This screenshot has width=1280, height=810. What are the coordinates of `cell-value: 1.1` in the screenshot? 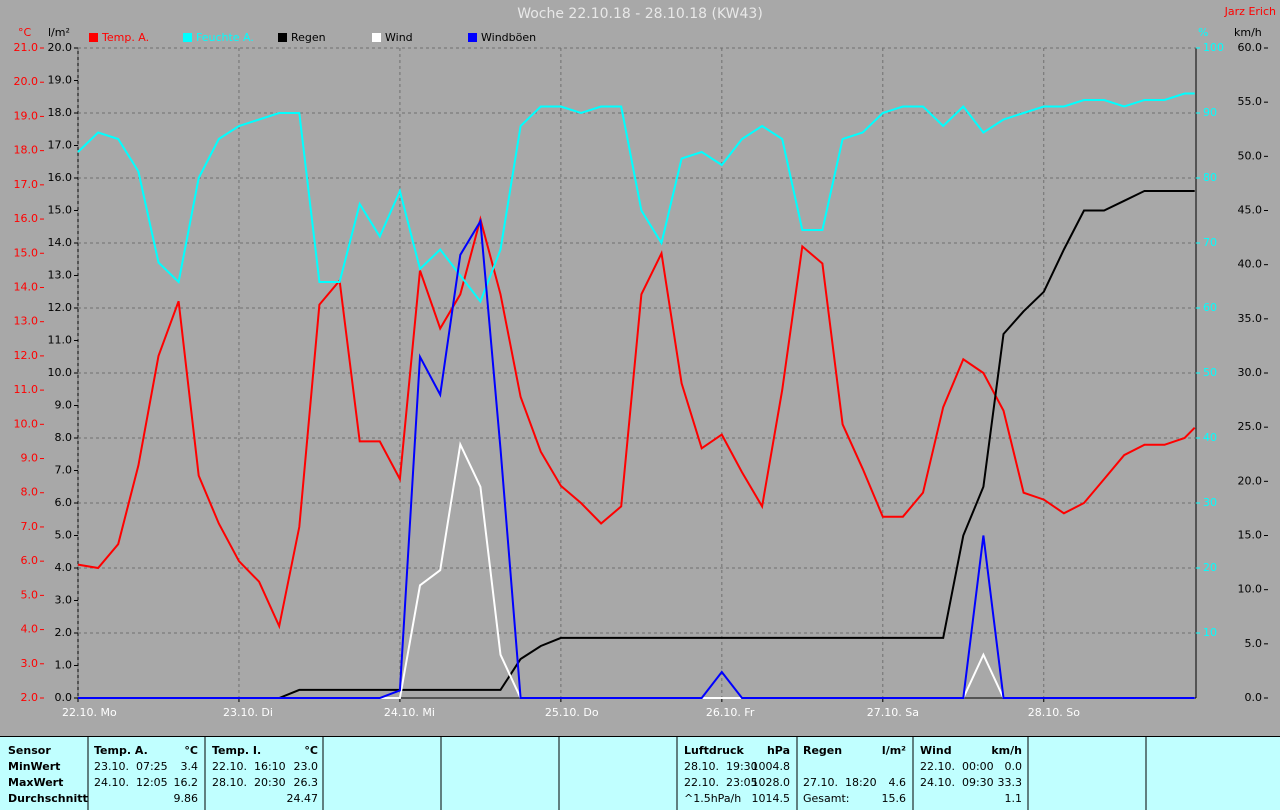 It's located at (1014, 798).